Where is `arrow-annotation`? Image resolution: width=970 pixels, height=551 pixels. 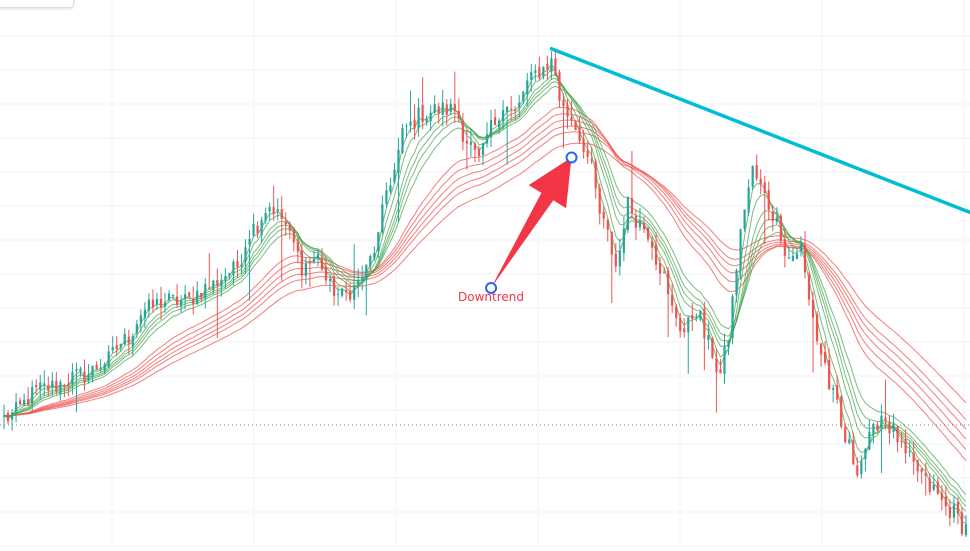
arrow-annotation is located at coordinates (531, 222).